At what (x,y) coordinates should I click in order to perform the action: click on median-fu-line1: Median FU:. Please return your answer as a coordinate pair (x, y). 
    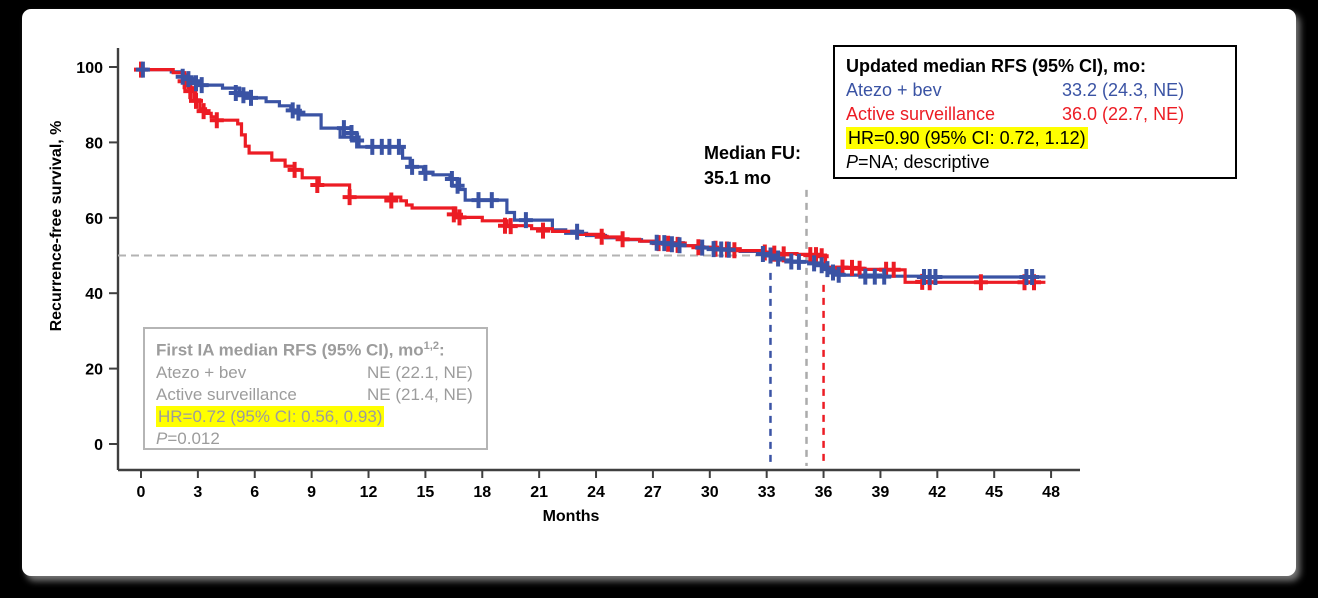
    Looking at the image, I should click on (752, 153).